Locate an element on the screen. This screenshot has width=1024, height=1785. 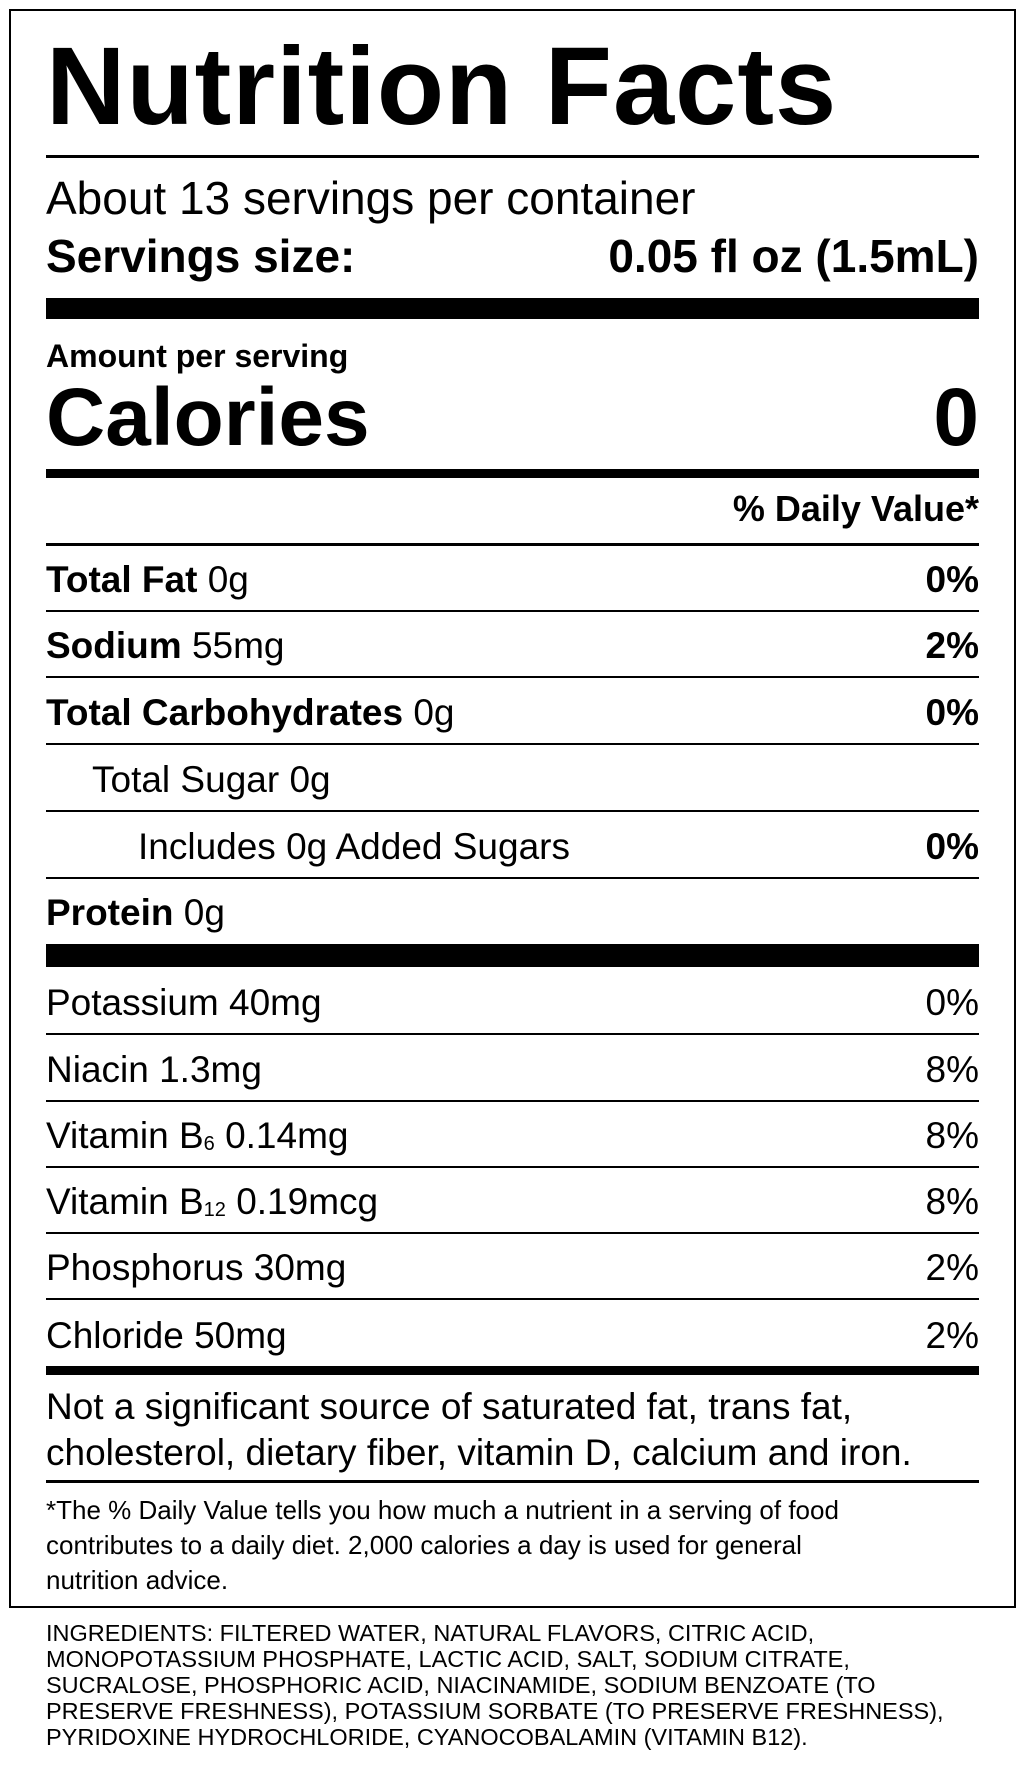
nutrient-name-group: Total Sugar 0g is located at coordinates (188, 780).